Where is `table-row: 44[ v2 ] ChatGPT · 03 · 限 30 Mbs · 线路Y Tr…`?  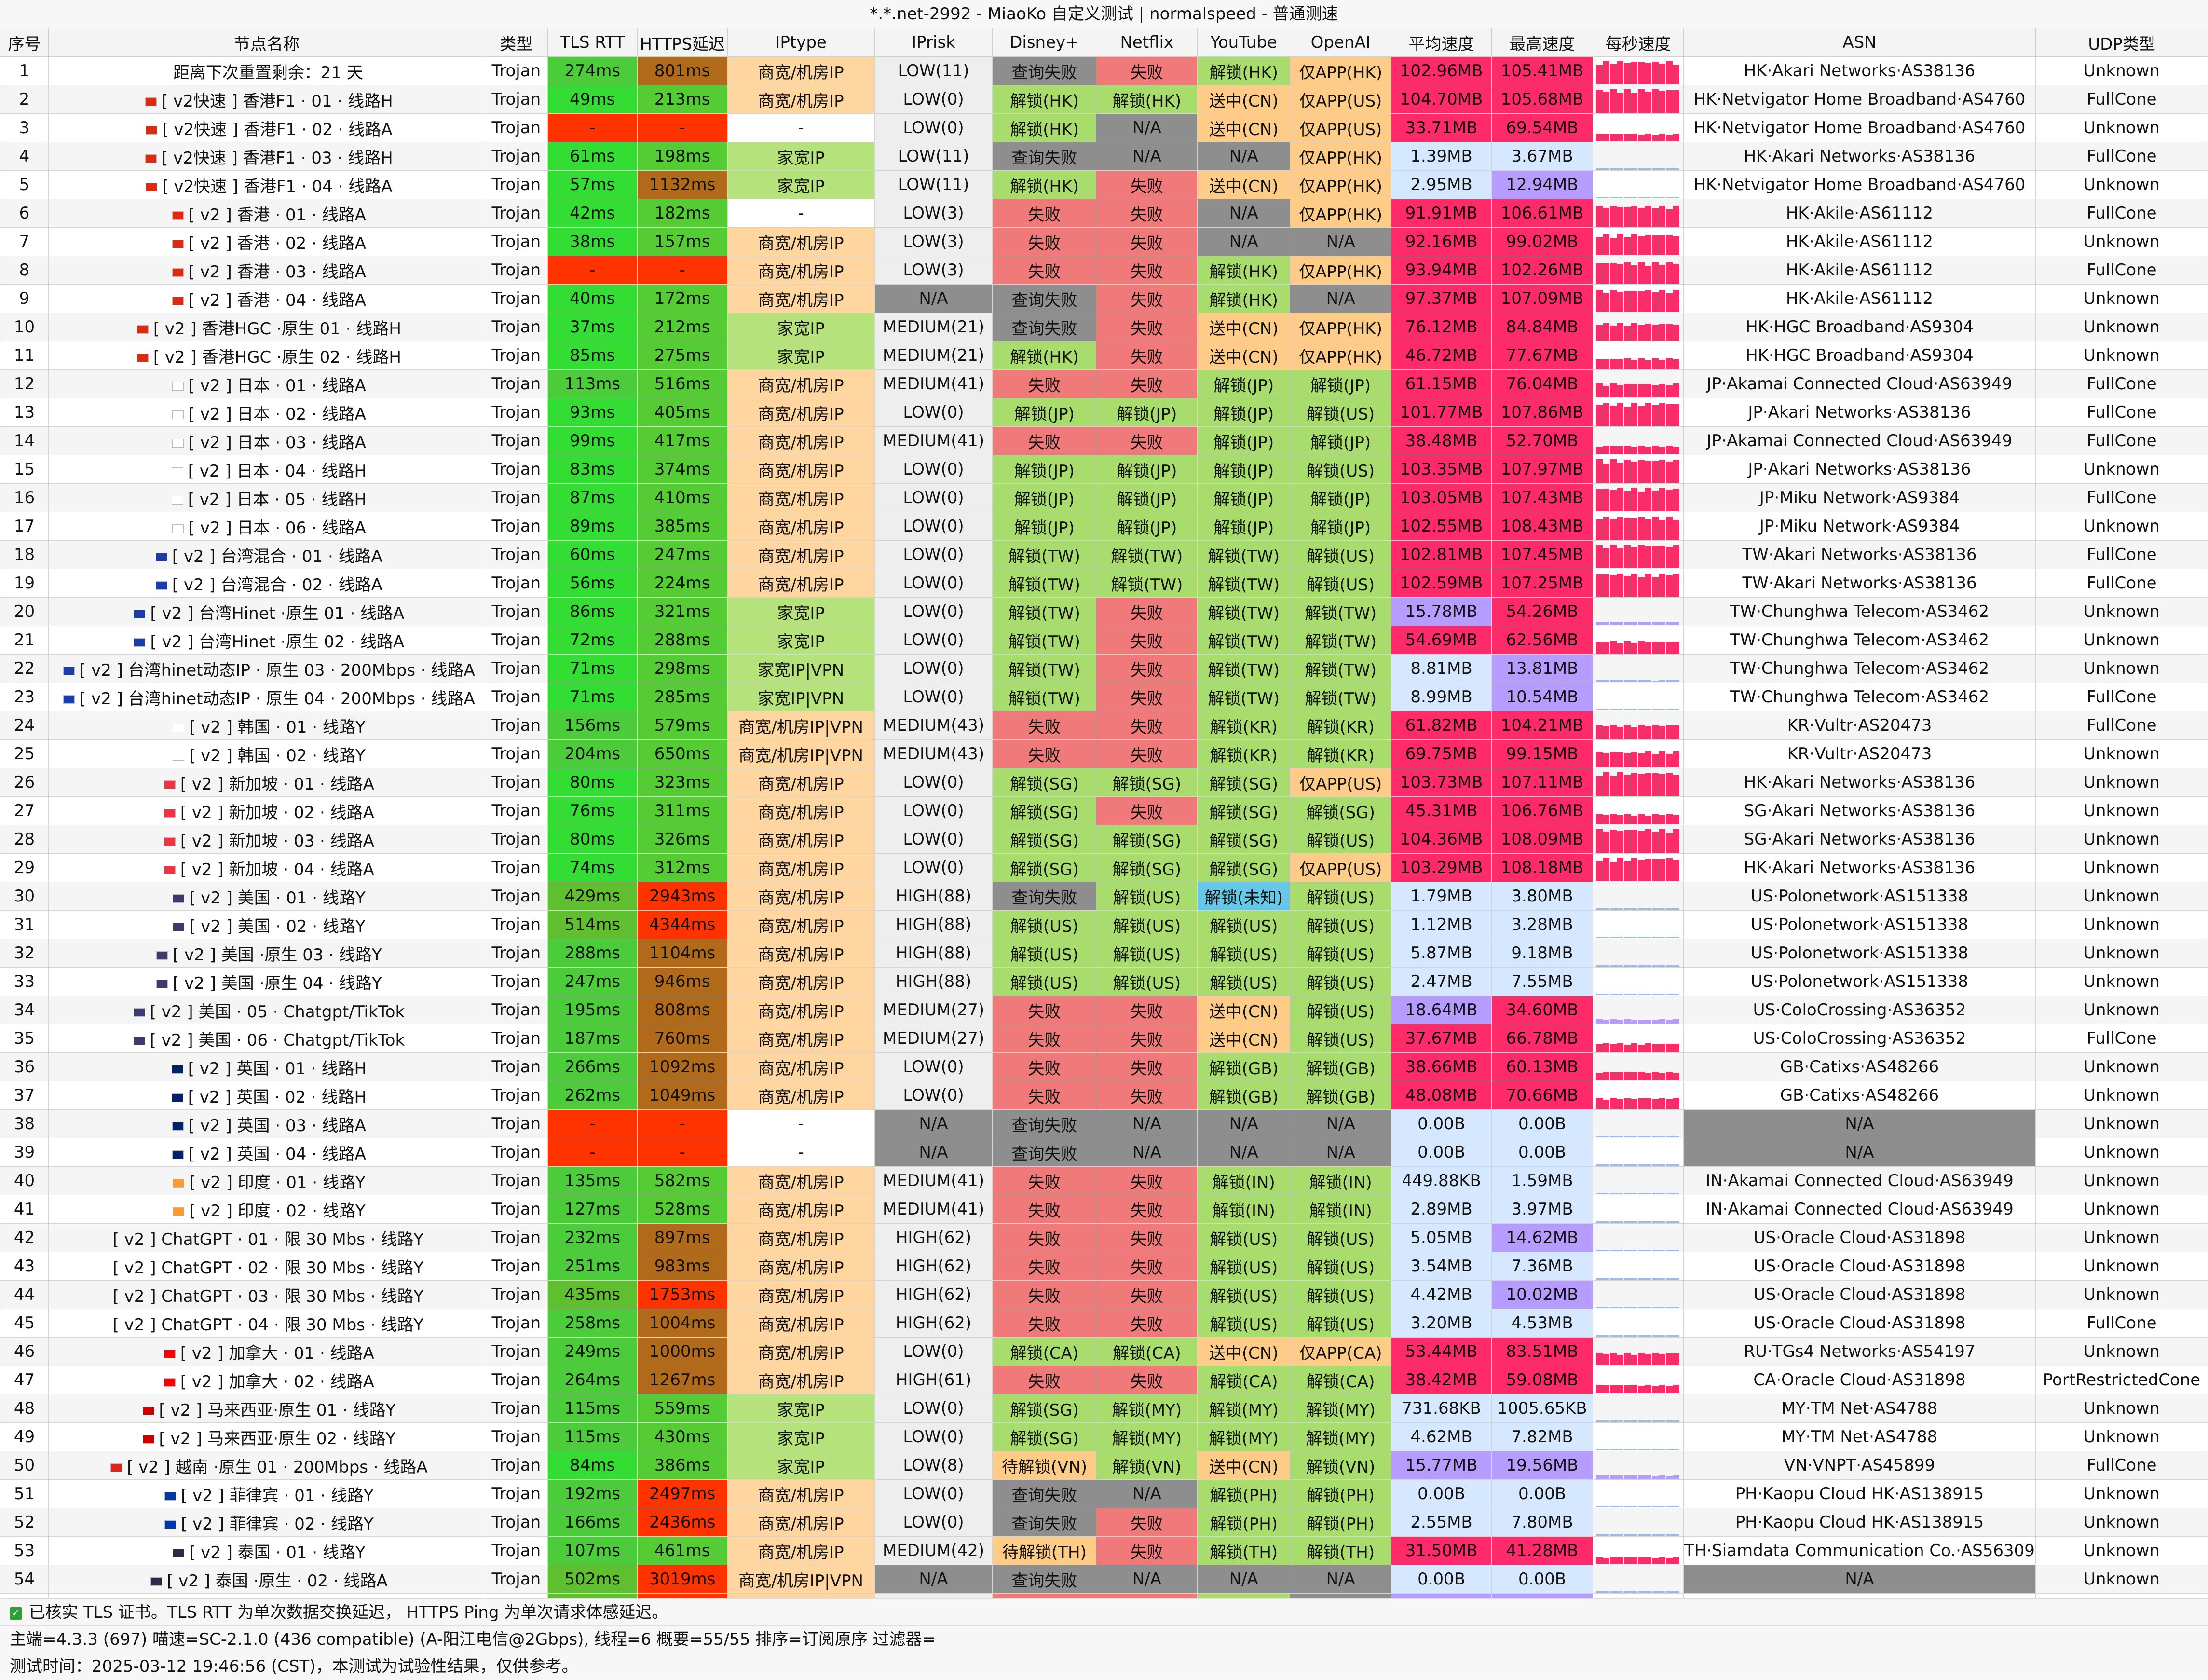 table-row: 44[ v2 ] ChatGPT · 03 · 限 30 Mbs · 线路Y Tr… is located at coordinates (1104, 1294).